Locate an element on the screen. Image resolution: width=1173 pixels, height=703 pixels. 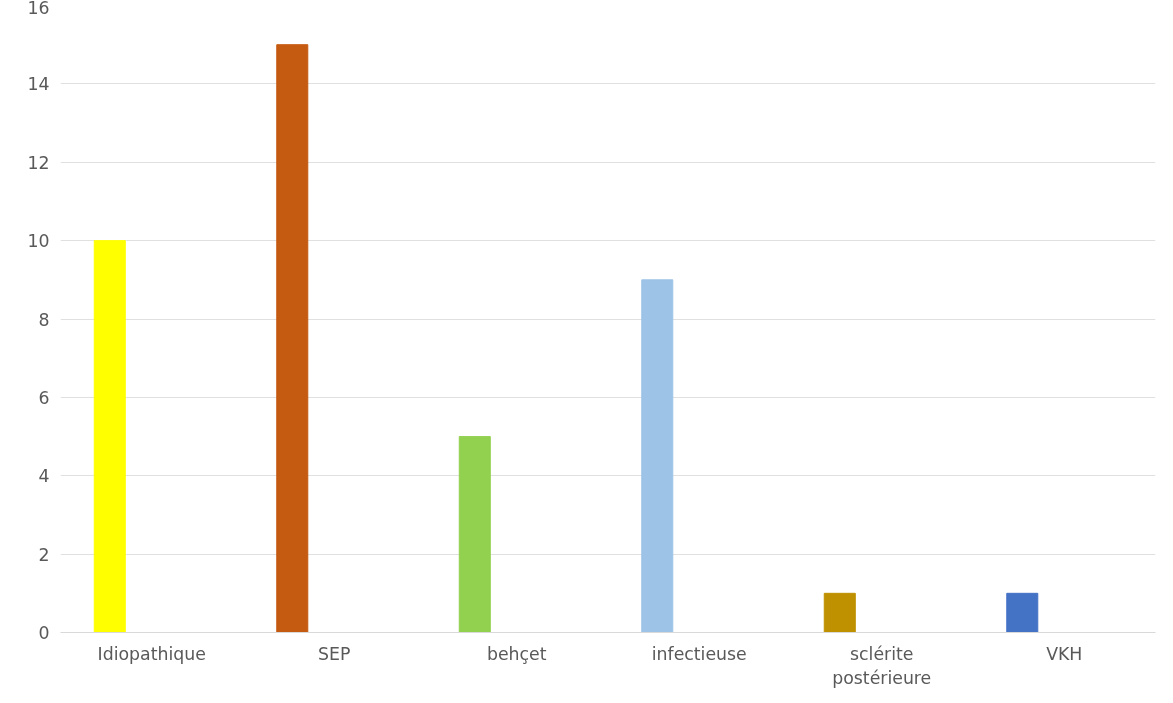
y-tick-label: 10 is located at coordinates (38, 241).